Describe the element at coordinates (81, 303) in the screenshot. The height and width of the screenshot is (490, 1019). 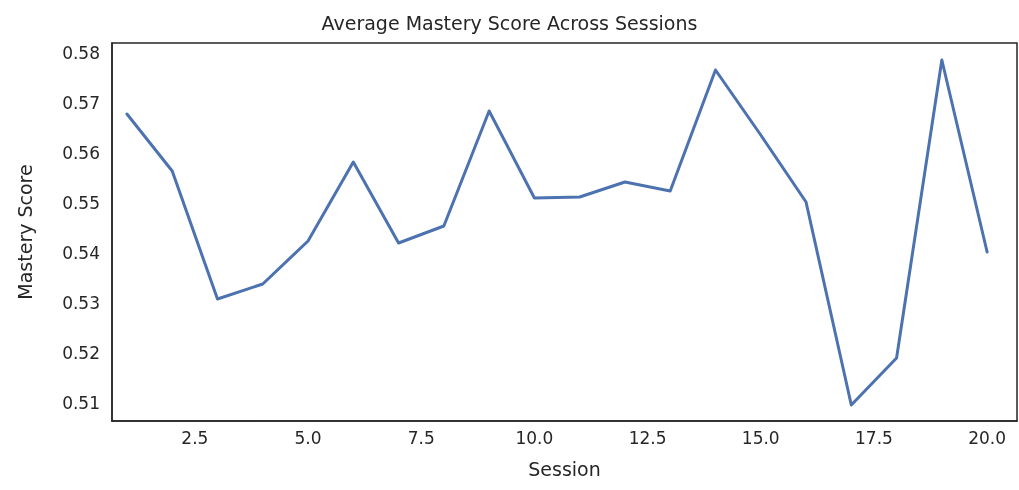
I see `y-tick-label: 0.53` at that location.